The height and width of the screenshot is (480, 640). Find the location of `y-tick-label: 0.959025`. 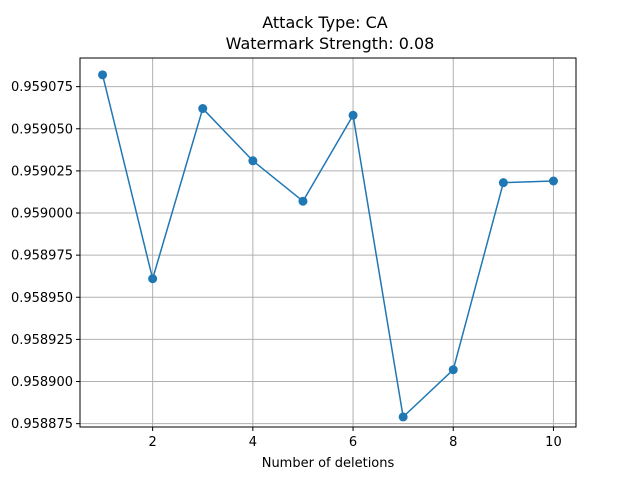

y-tick-label: 0.959025 is located at coordinates (42, 171).